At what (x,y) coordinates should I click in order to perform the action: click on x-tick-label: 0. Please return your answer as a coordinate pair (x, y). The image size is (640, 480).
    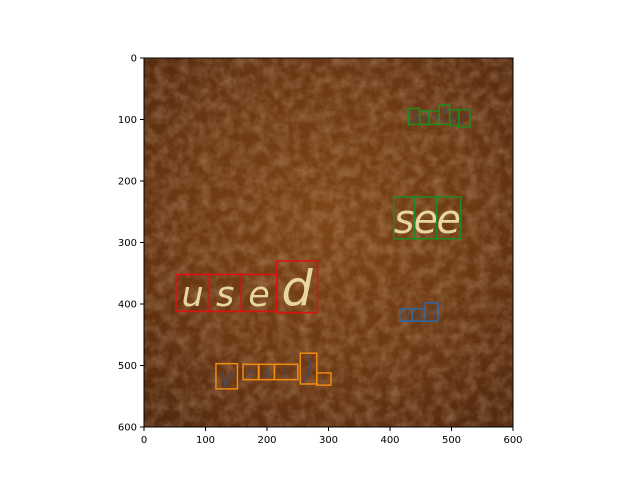
    Looking at the image, I should click on (144, 440).